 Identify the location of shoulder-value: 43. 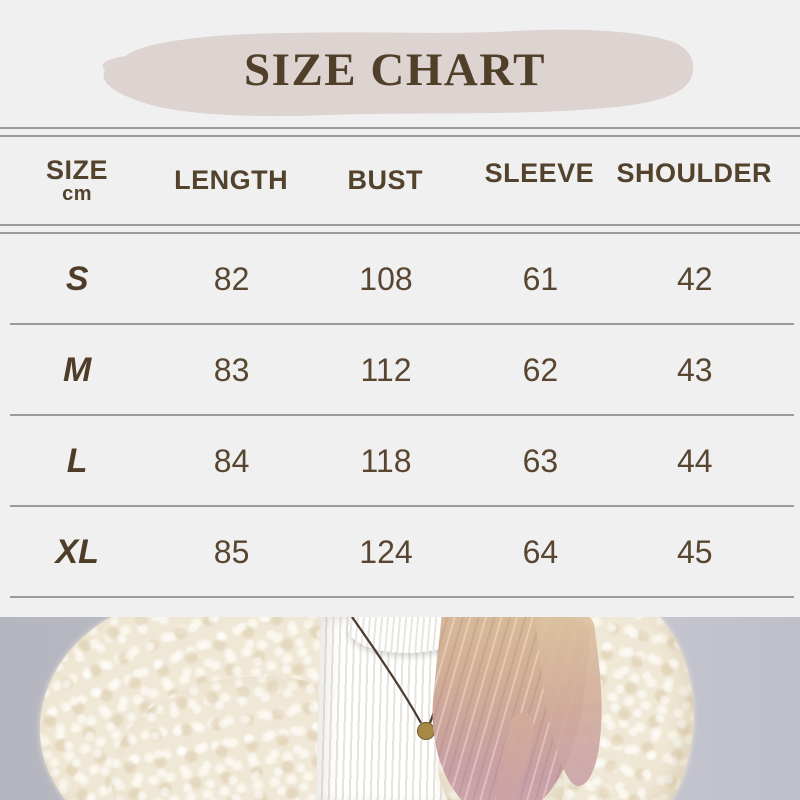
(694, 370).